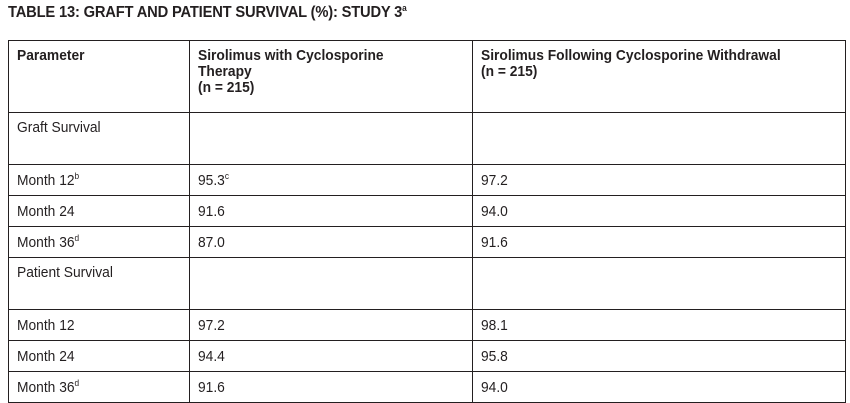 Image resolution: width=850 pixels, height=403 pixels. I want to click on section-row-graft-survival: Graft Survival, so click(427, 138).